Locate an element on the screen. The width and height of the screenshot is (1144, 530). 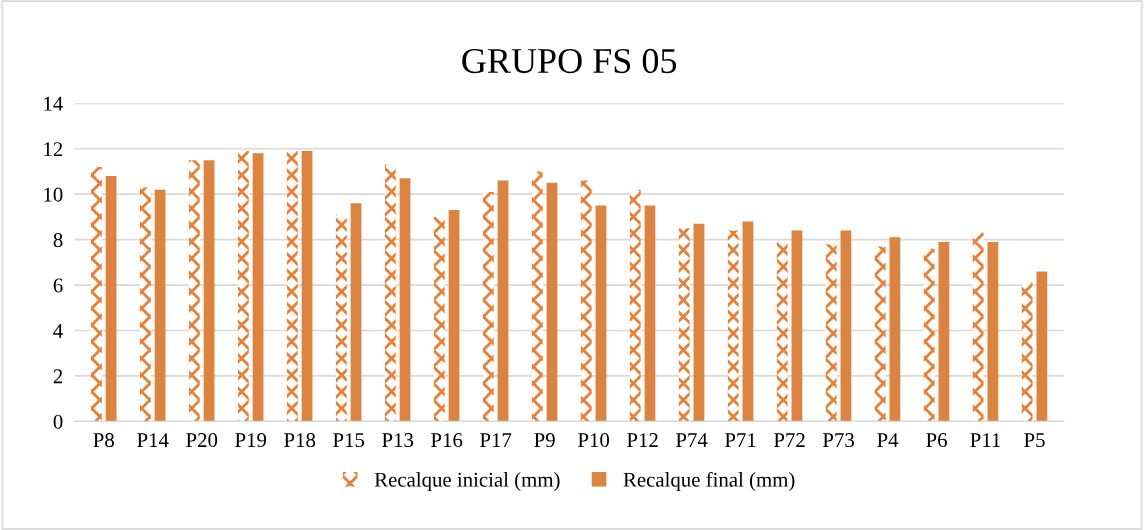
x-tick-label: P5 is located at coordinates (1034, 440).